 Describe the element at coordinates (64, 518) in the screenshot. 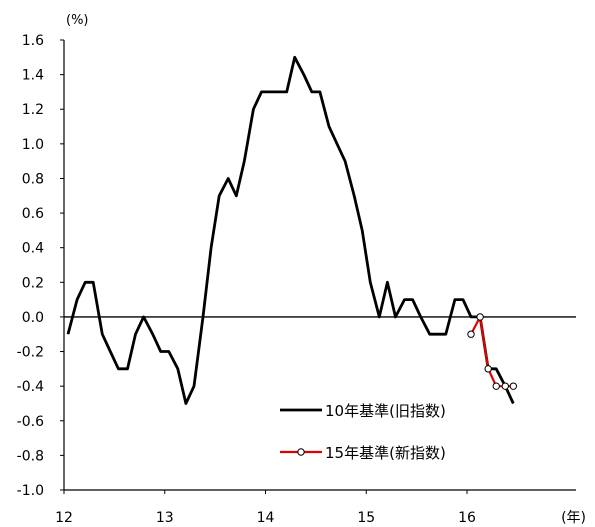

I see `x-tick-label: 12` at that location.